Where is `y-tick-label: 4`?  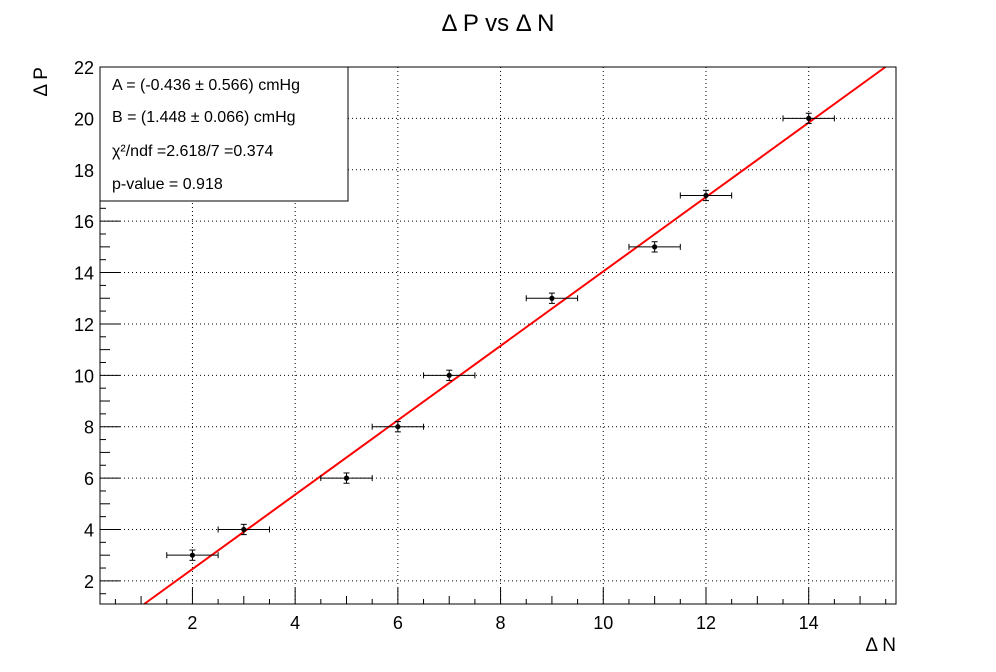 y-tick-label: 4 is located at coordinates (89, 530).